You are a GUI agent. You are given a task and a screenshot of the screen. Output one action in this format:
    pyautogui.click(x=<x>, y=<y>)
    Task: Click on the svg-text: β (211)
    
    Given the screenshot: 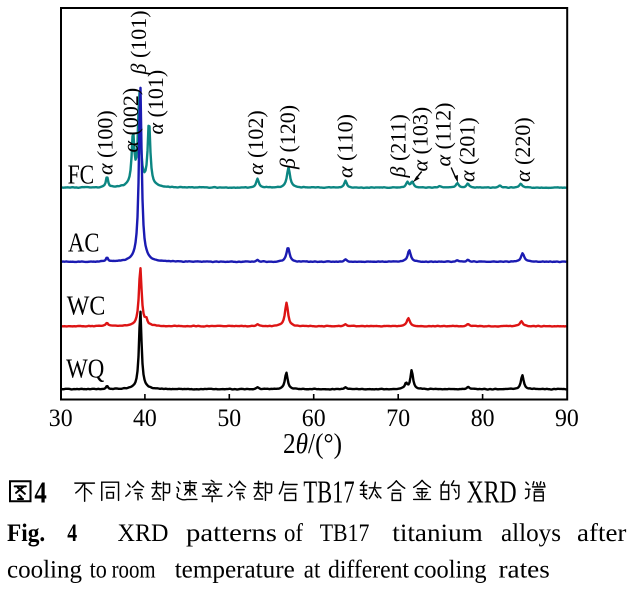 What is the action you would take?
    pyautogui.click(x=398, y=146)
    